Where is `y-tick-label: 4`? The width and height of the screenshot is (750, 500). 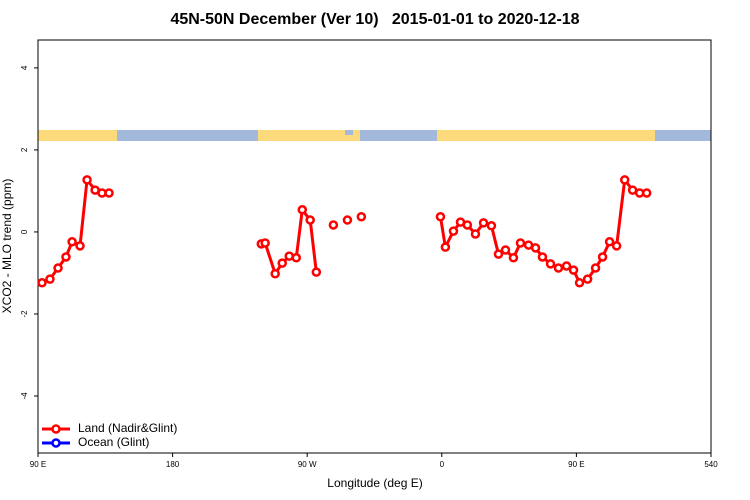 y-tick-label: 4 is located at coordinates (24, 67).